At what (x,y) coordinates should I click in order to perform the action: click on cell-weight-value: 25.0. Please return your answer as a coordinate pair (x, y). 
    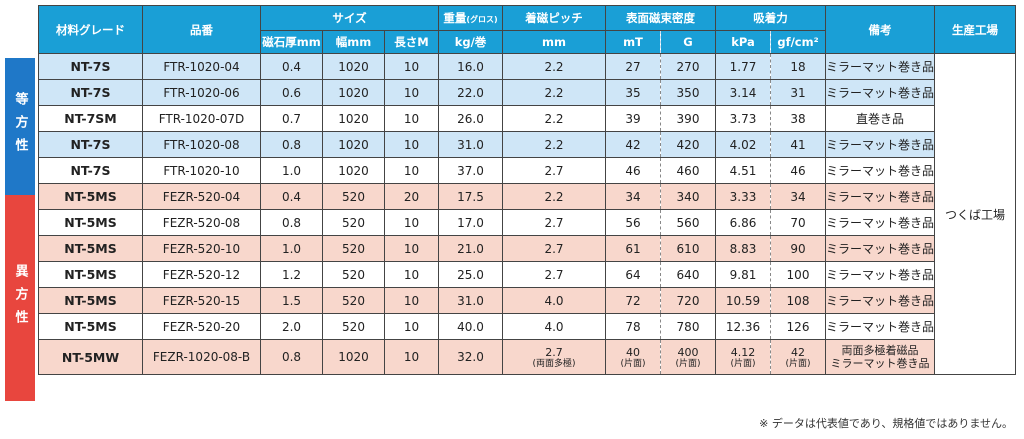
    Looking at the image, I should click on (470, 274).